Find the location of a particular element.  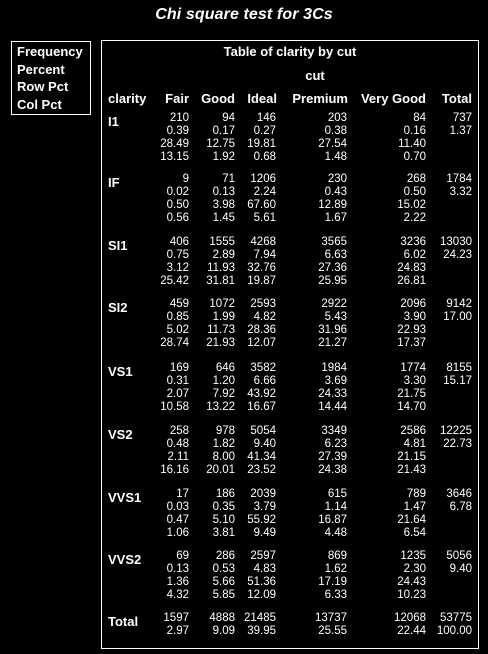

table-cell: 31.96 is located at coordinates (332, 329).